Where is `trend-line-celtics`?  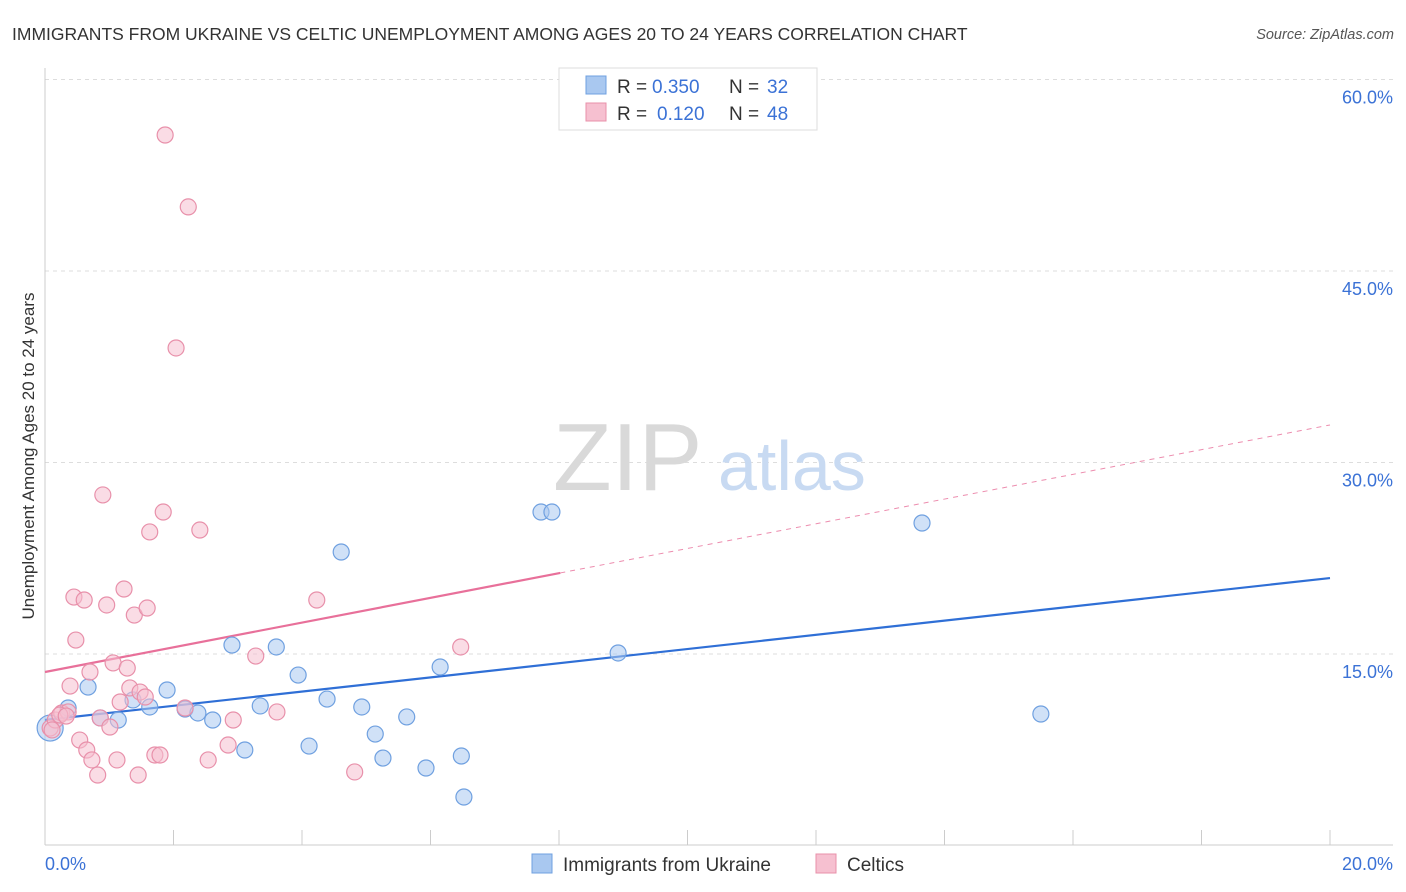
trend-line-celtics is located at coordinates (302, 622).